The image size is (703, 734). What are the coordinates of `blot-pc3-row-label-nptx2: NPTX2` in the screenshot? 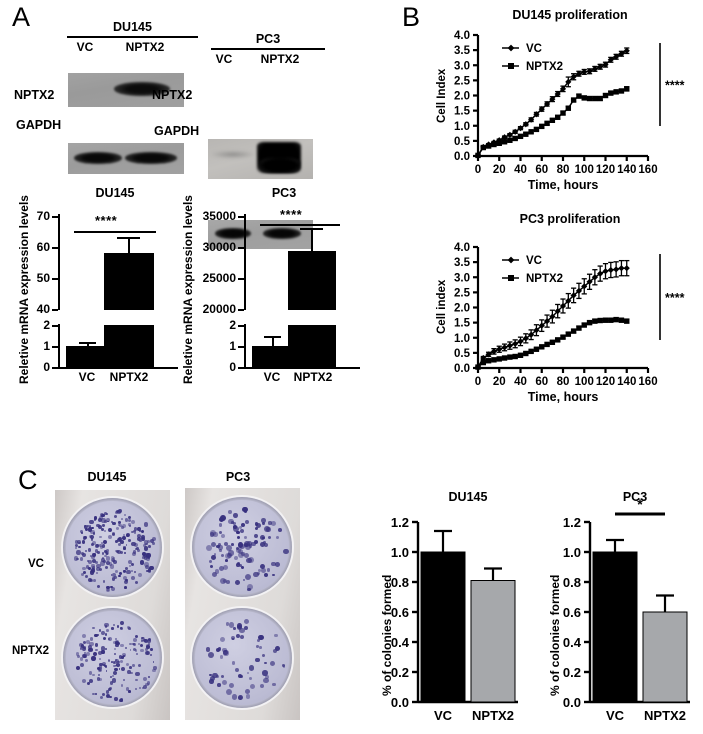 It's located at (172, 95).